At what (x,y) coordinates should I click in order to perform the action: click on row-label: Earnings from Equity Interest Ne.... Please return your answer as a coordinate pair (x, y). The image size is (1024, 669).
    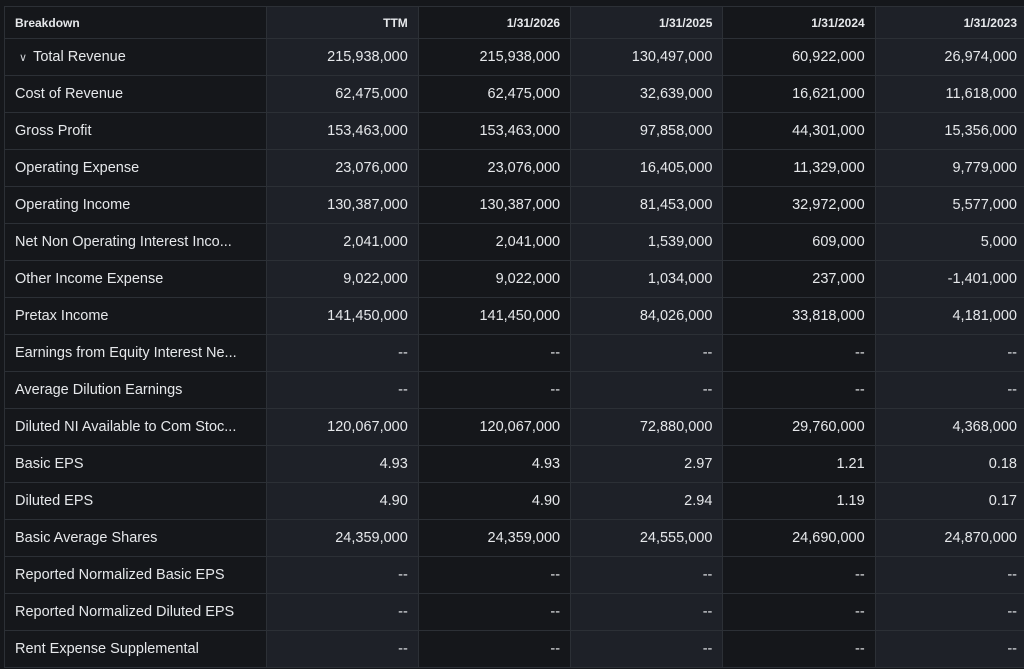
    Looking at the image, I should click on (135, 353).